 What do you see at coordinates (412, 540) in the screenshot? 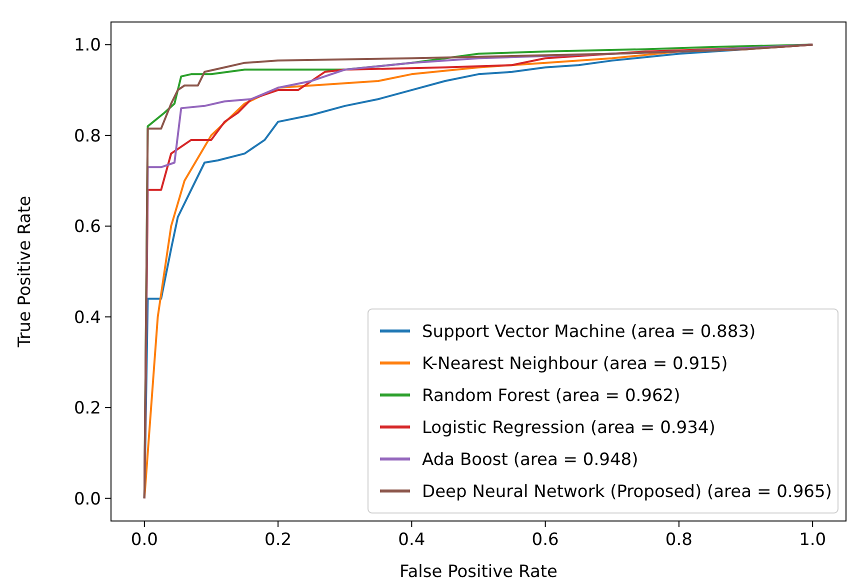
I see `x-tick-label: 0.4` at bounding box center [412, 540].